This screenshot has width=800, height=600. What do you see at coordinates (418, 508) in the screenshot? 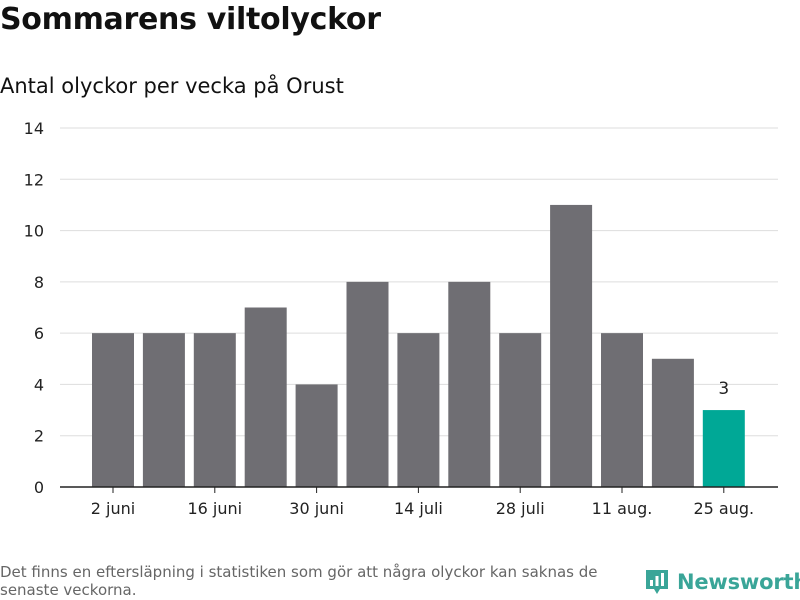
I see `x-tick-label: 14 juli` at bounding box center [418, 508].